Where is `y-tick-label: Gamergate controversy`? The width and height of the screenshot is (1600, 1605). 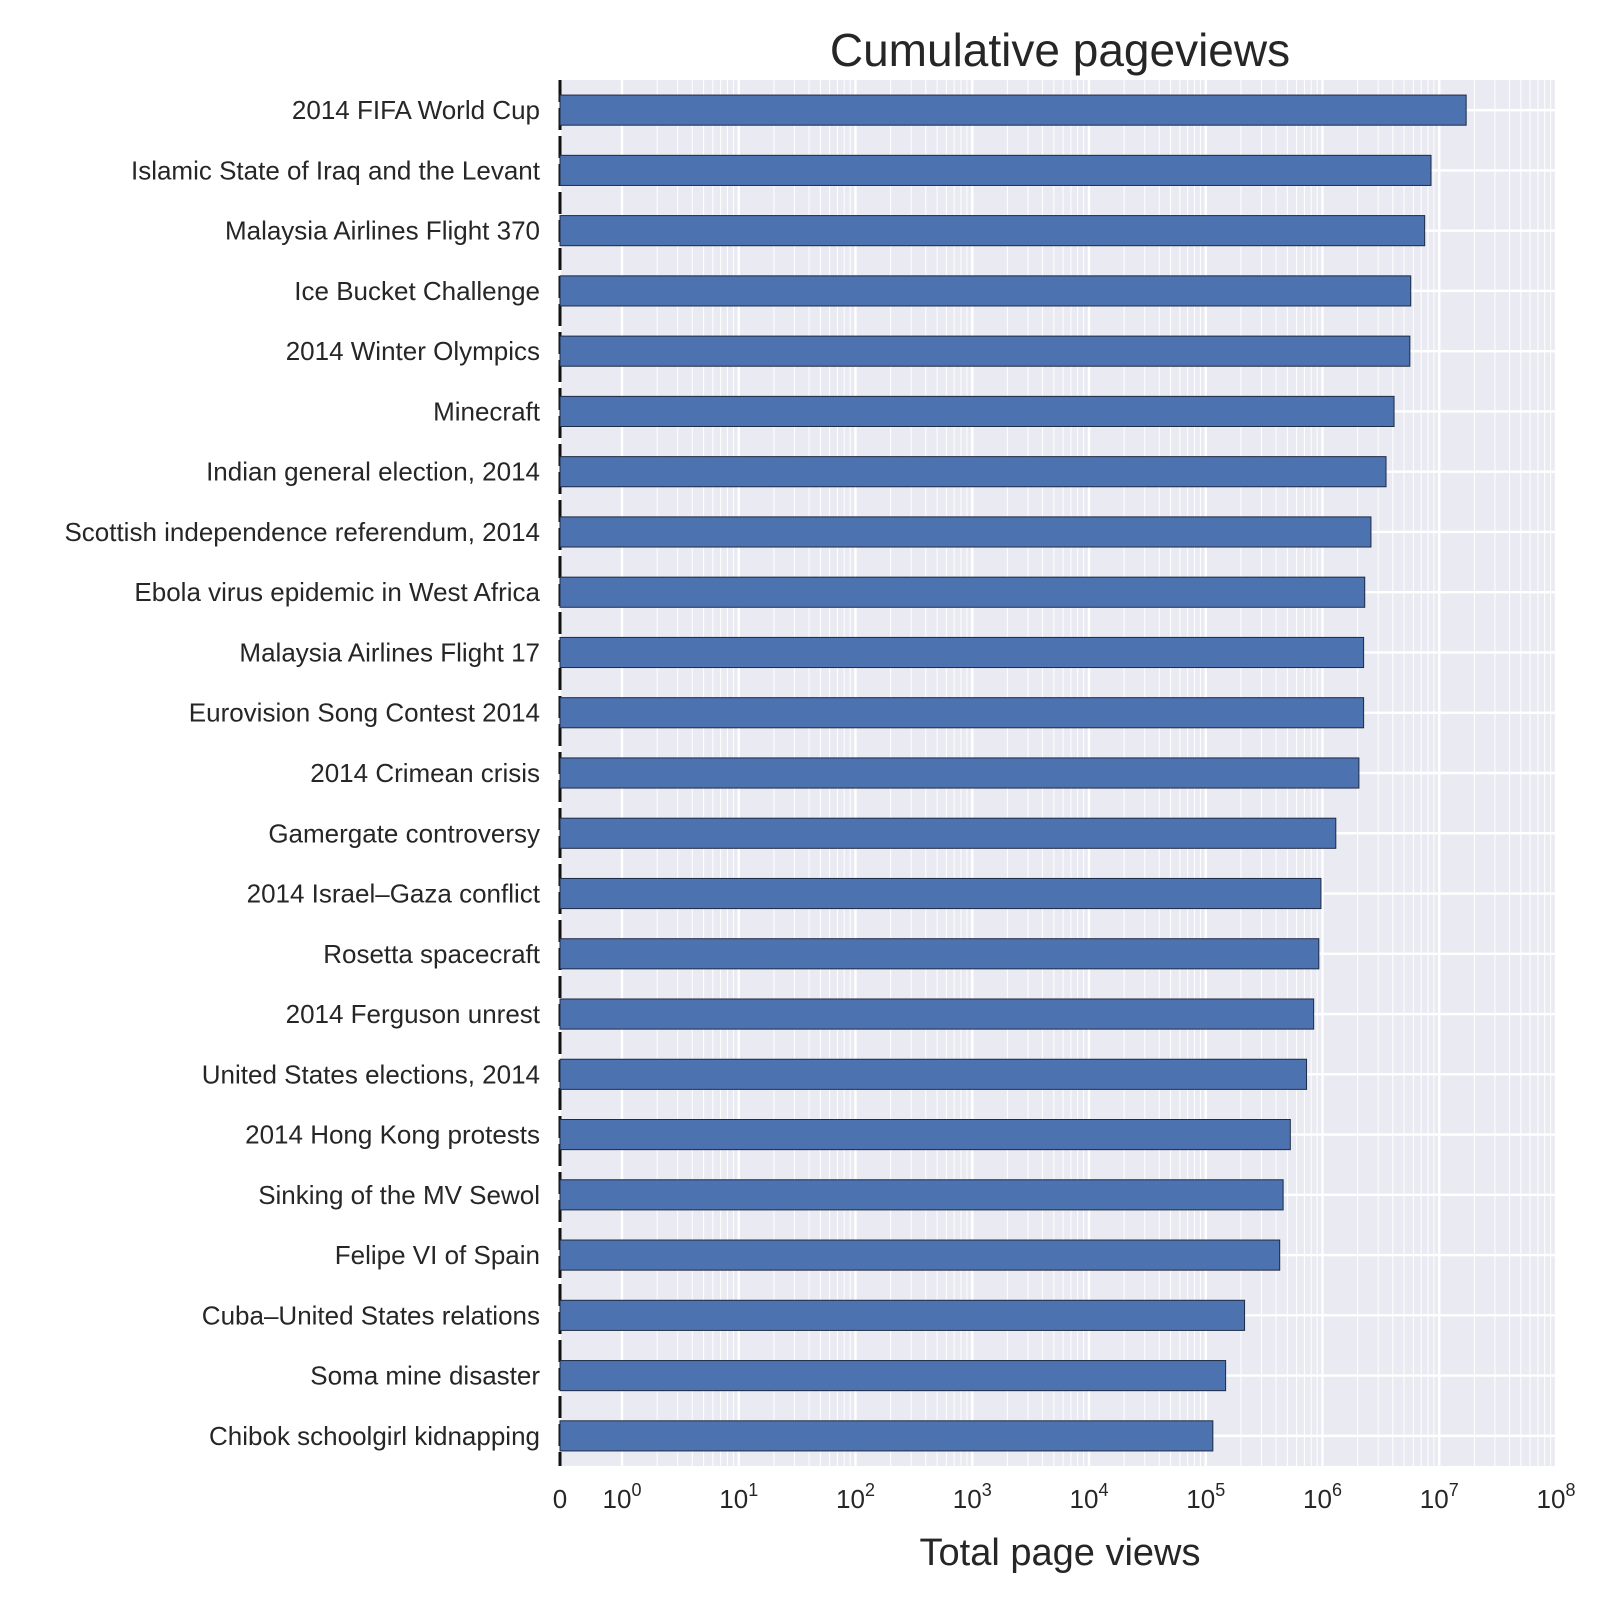 y-tick-label: Gamergate controversy is located at coordinates (404, 833).